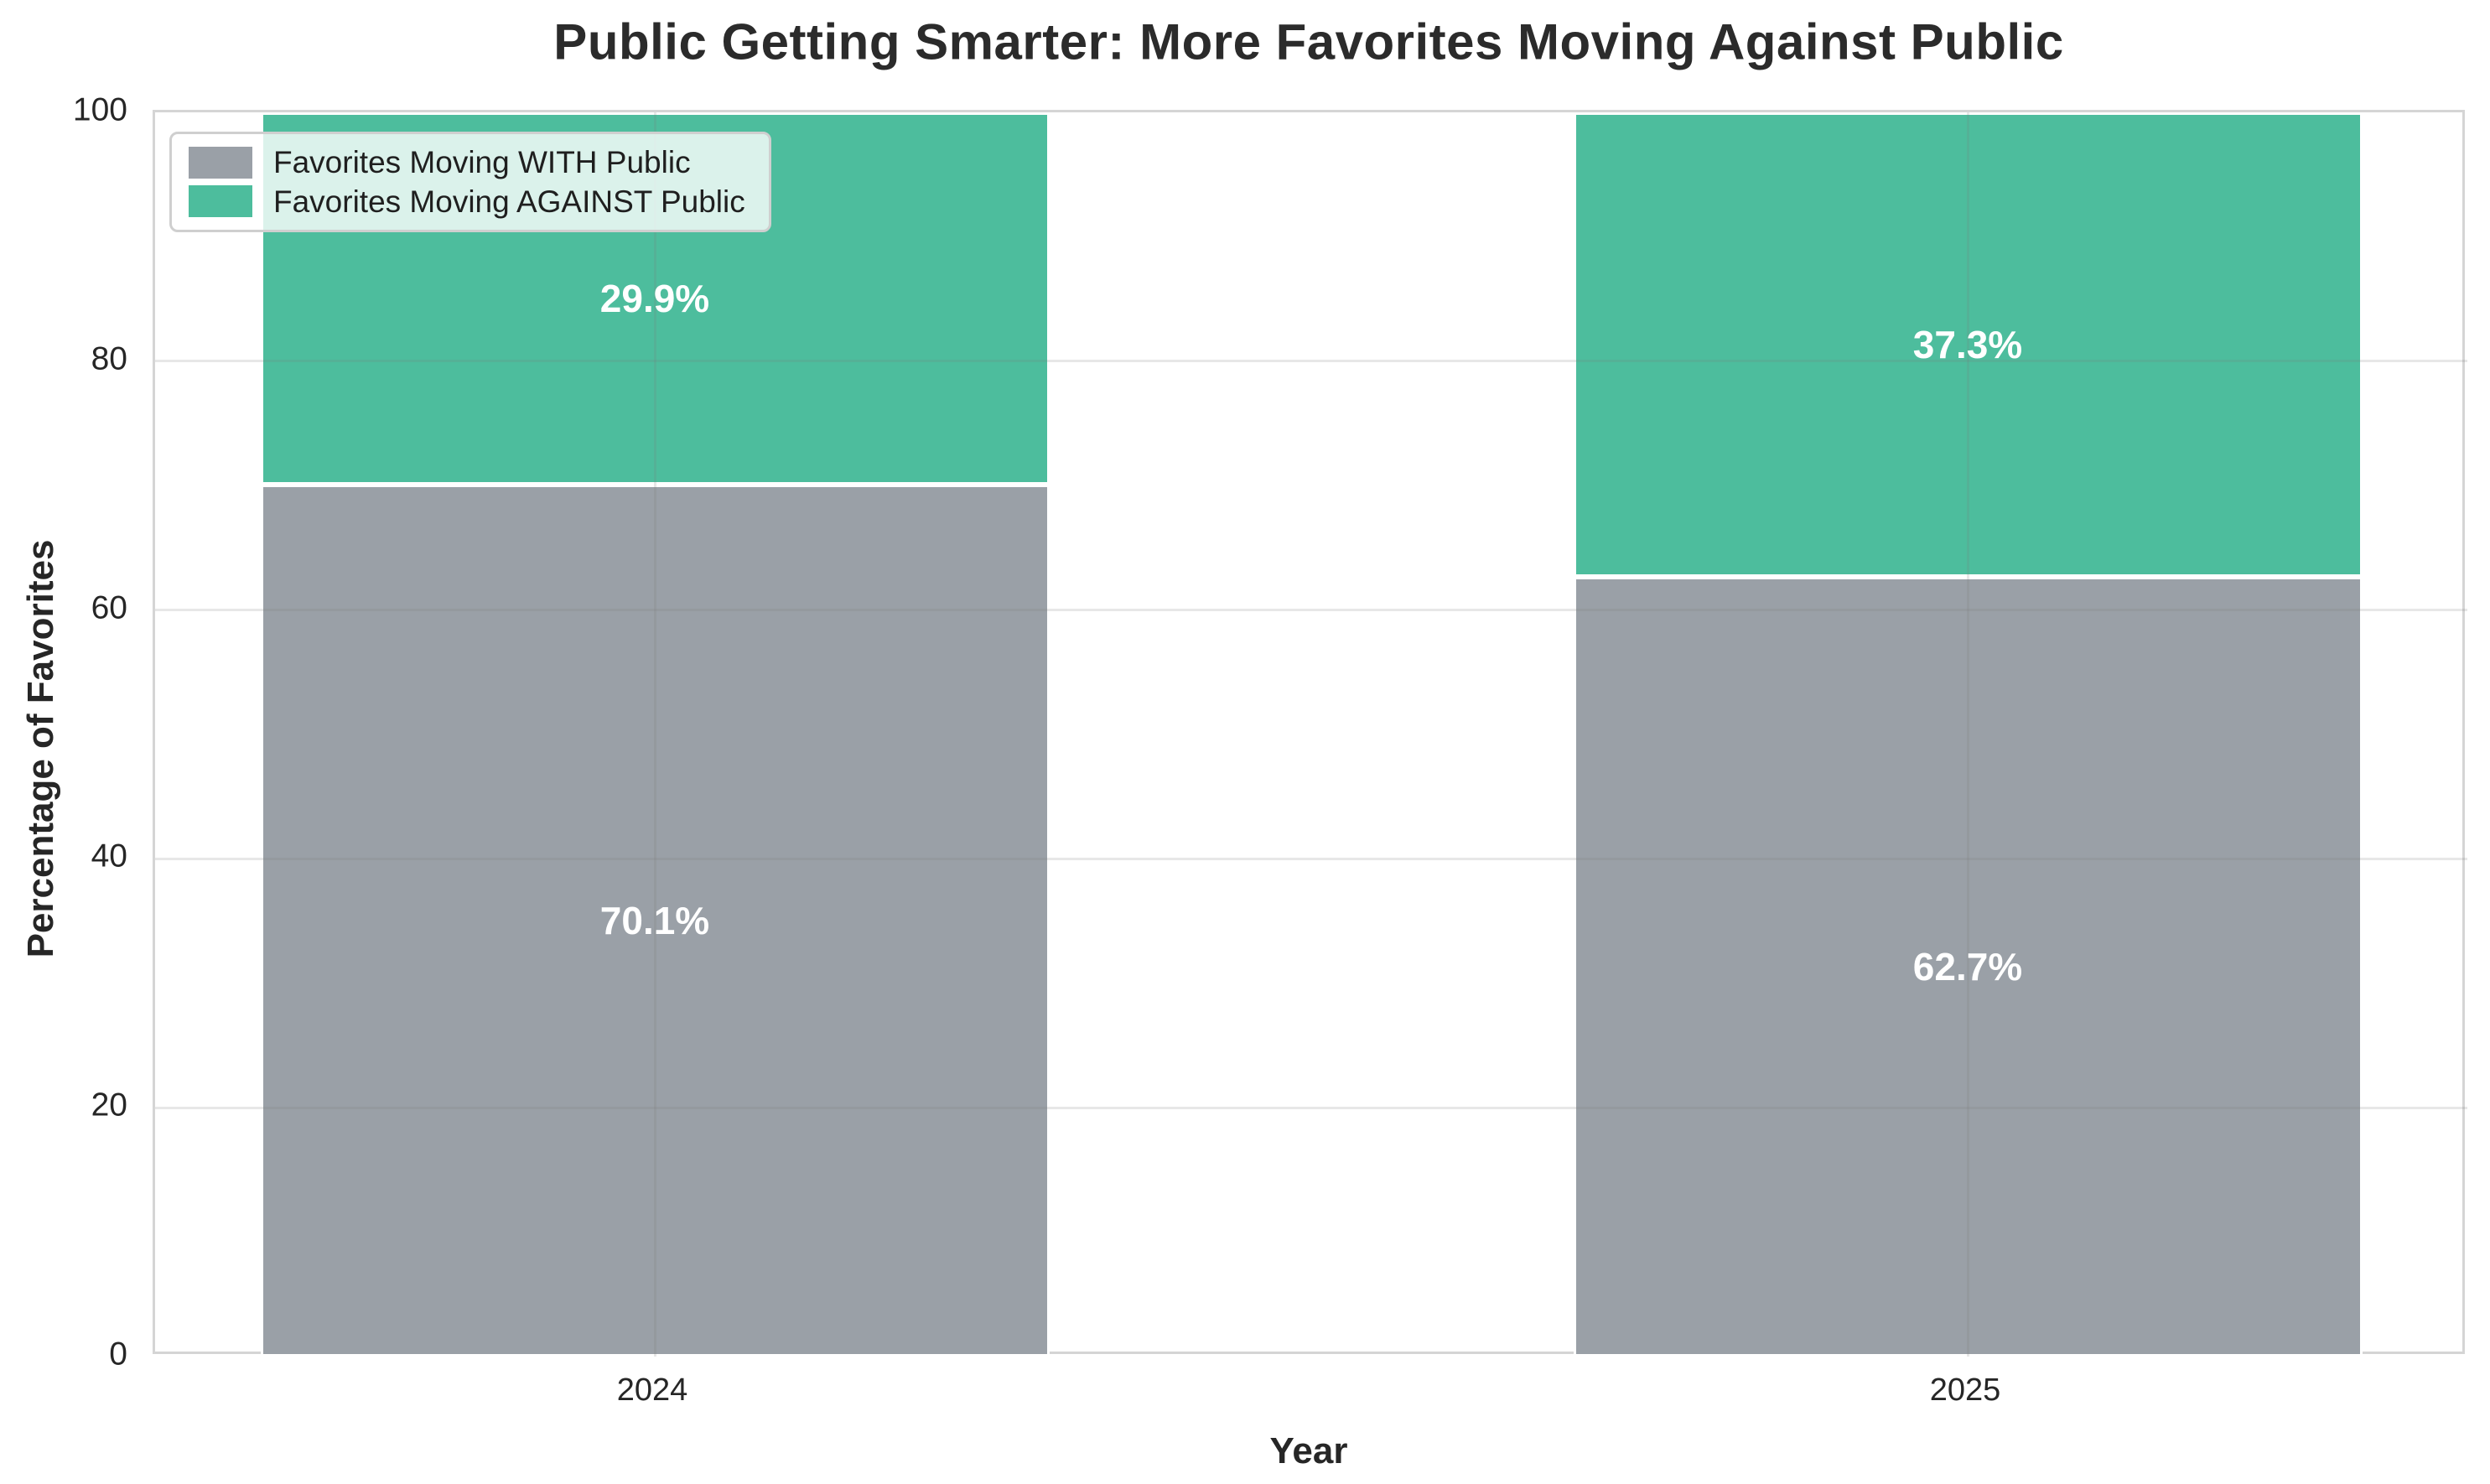  I want to click on y-tick-20: 20, so click(109, 1105).